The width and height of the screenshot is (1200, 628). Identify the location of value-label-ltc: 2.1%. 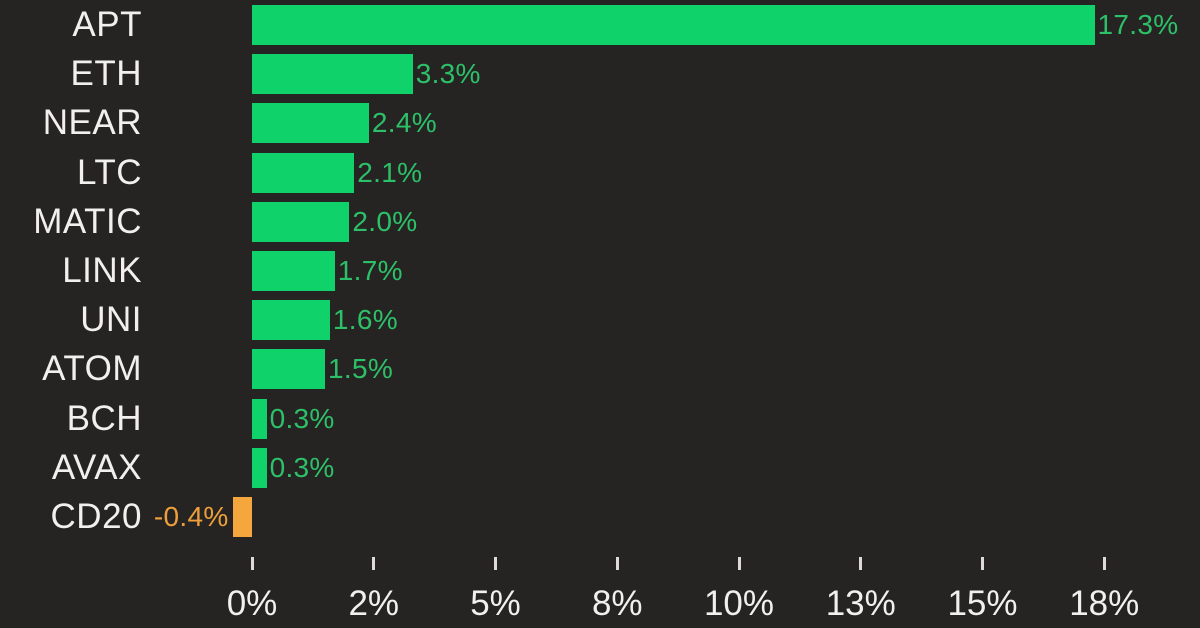
(390, 172).